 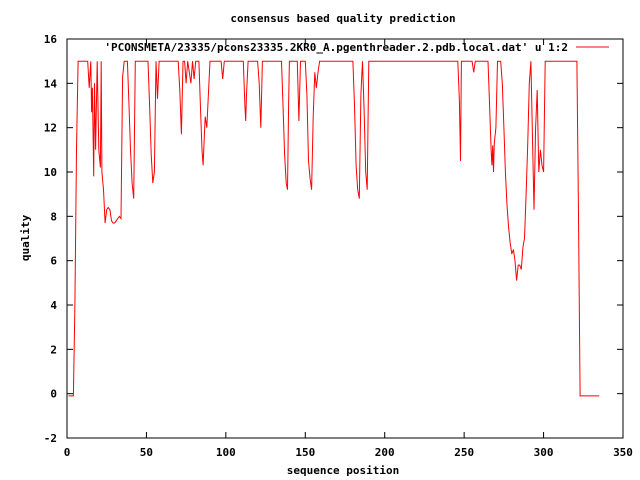 I want to click on y-tick-label: 8, so click(x=53, y=216).